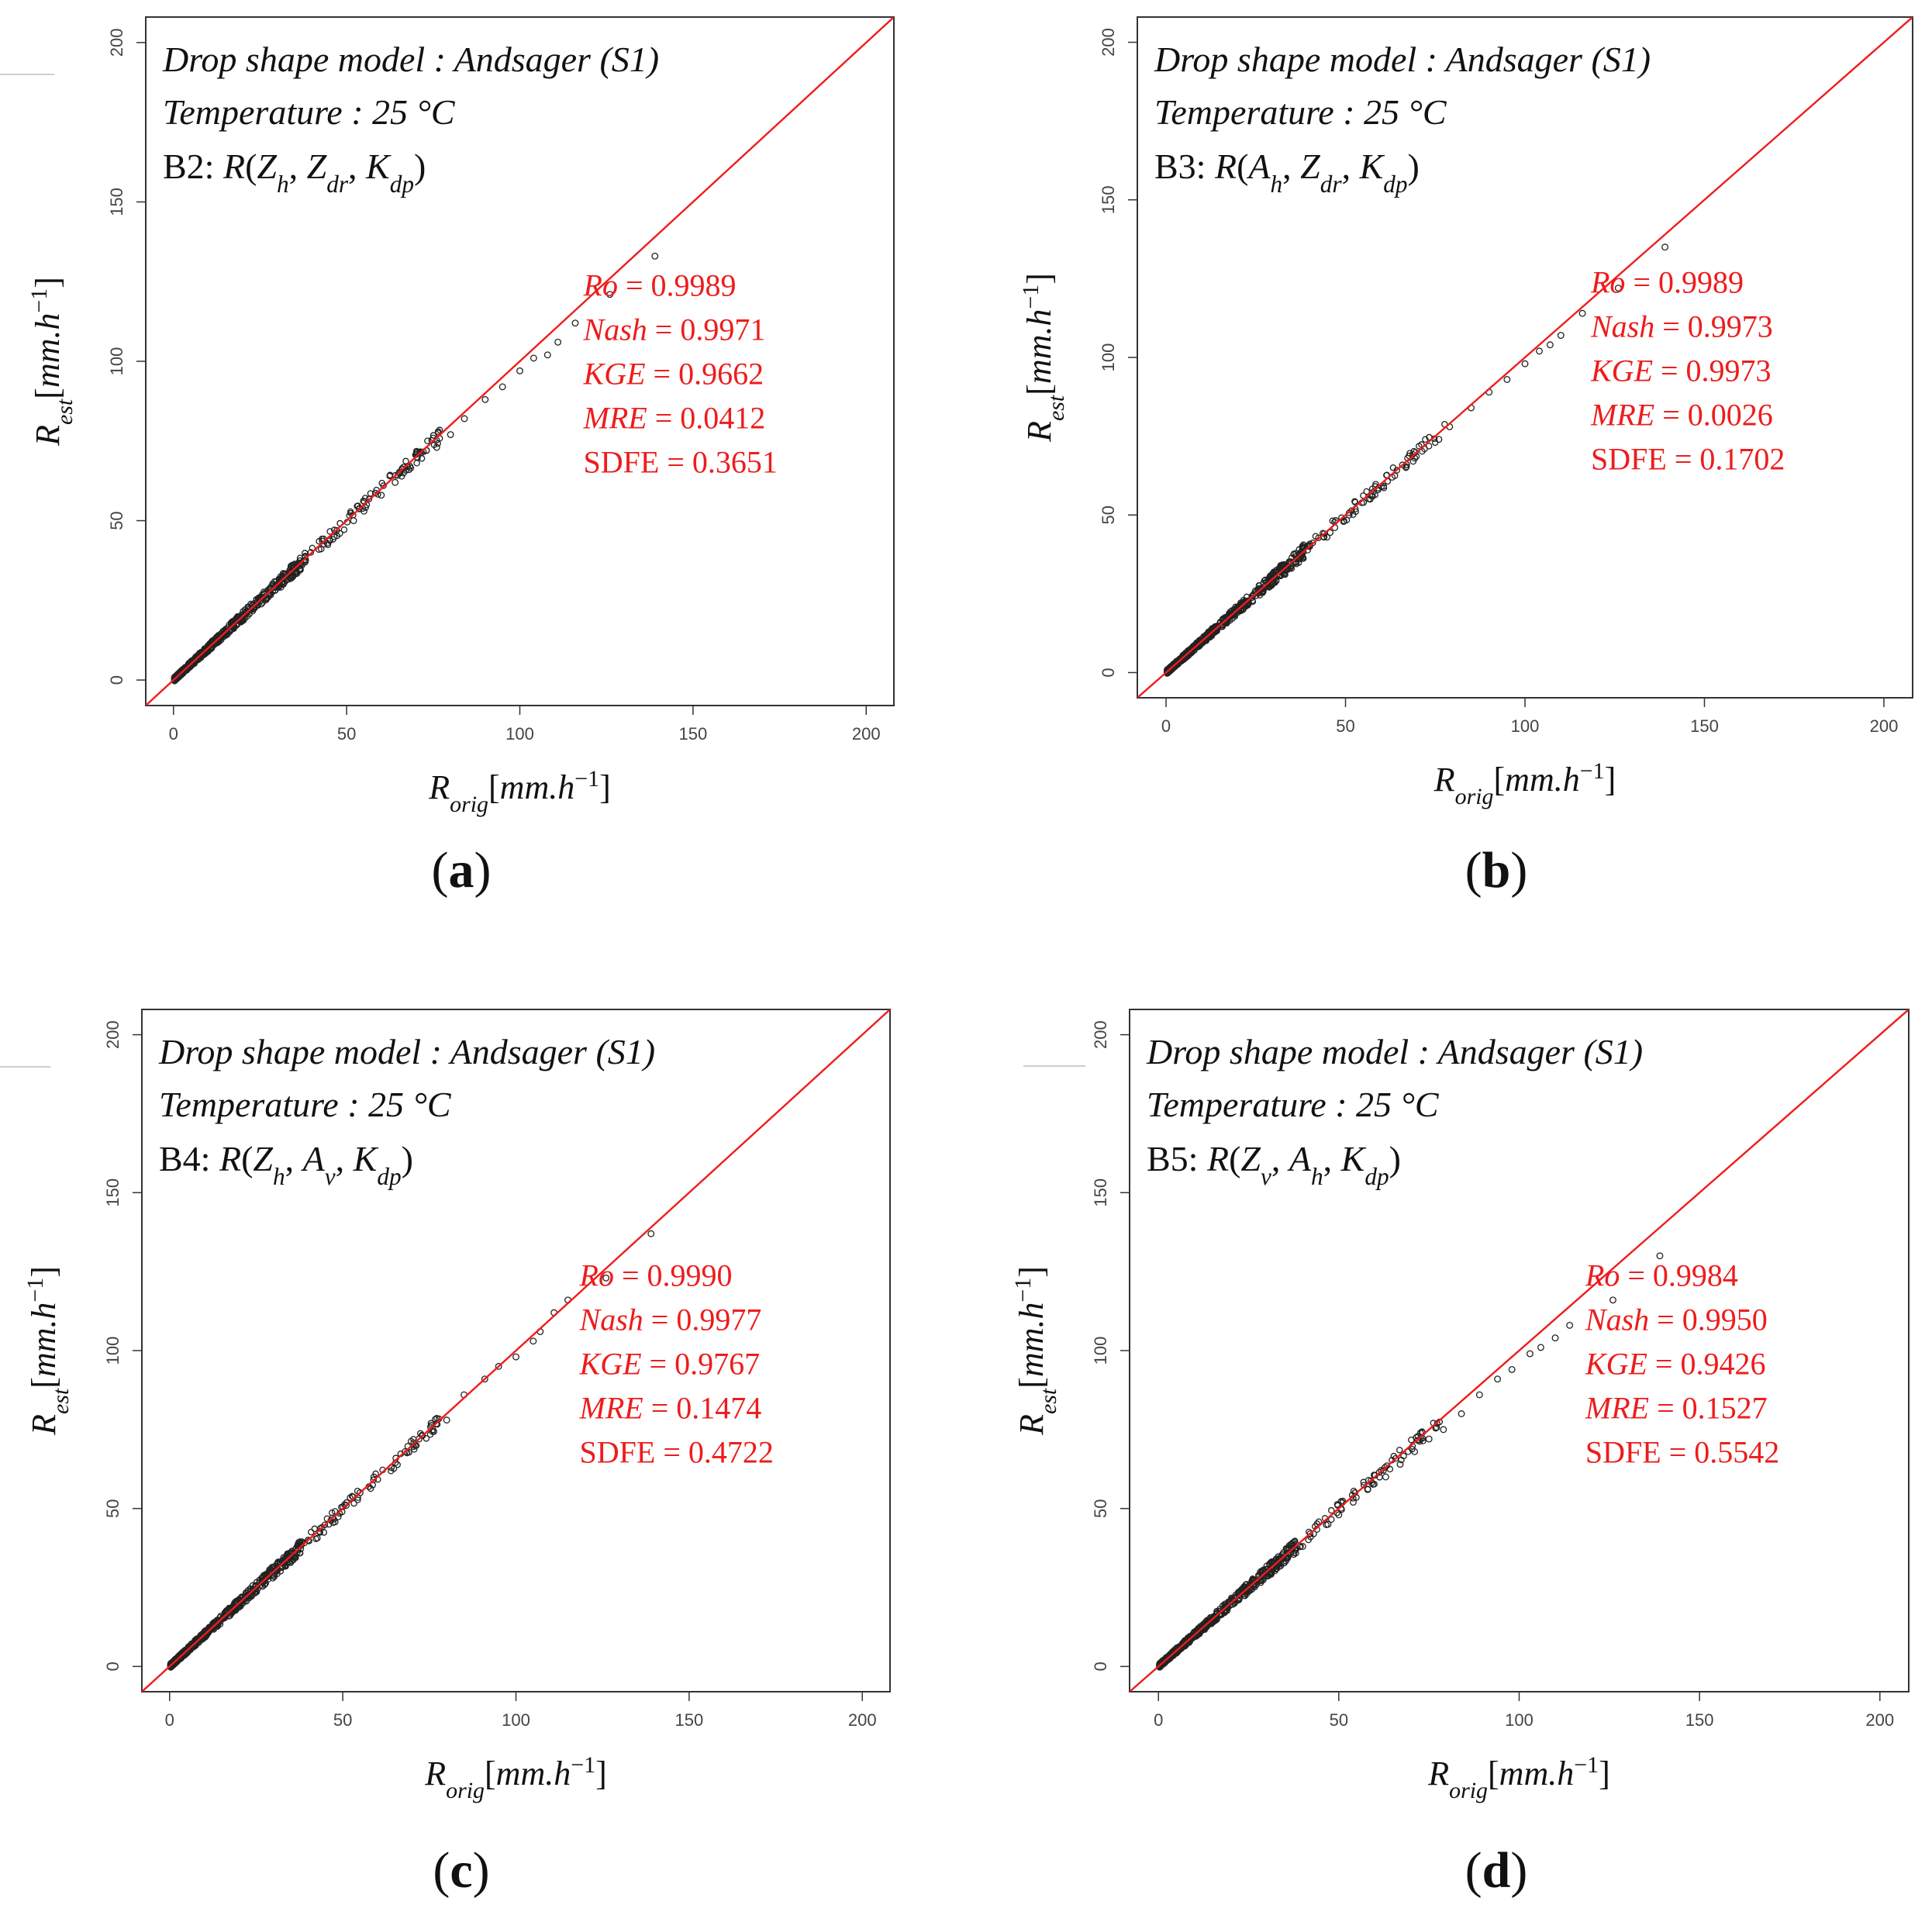  I want to click on text-run: orig, so click(465, 1790).